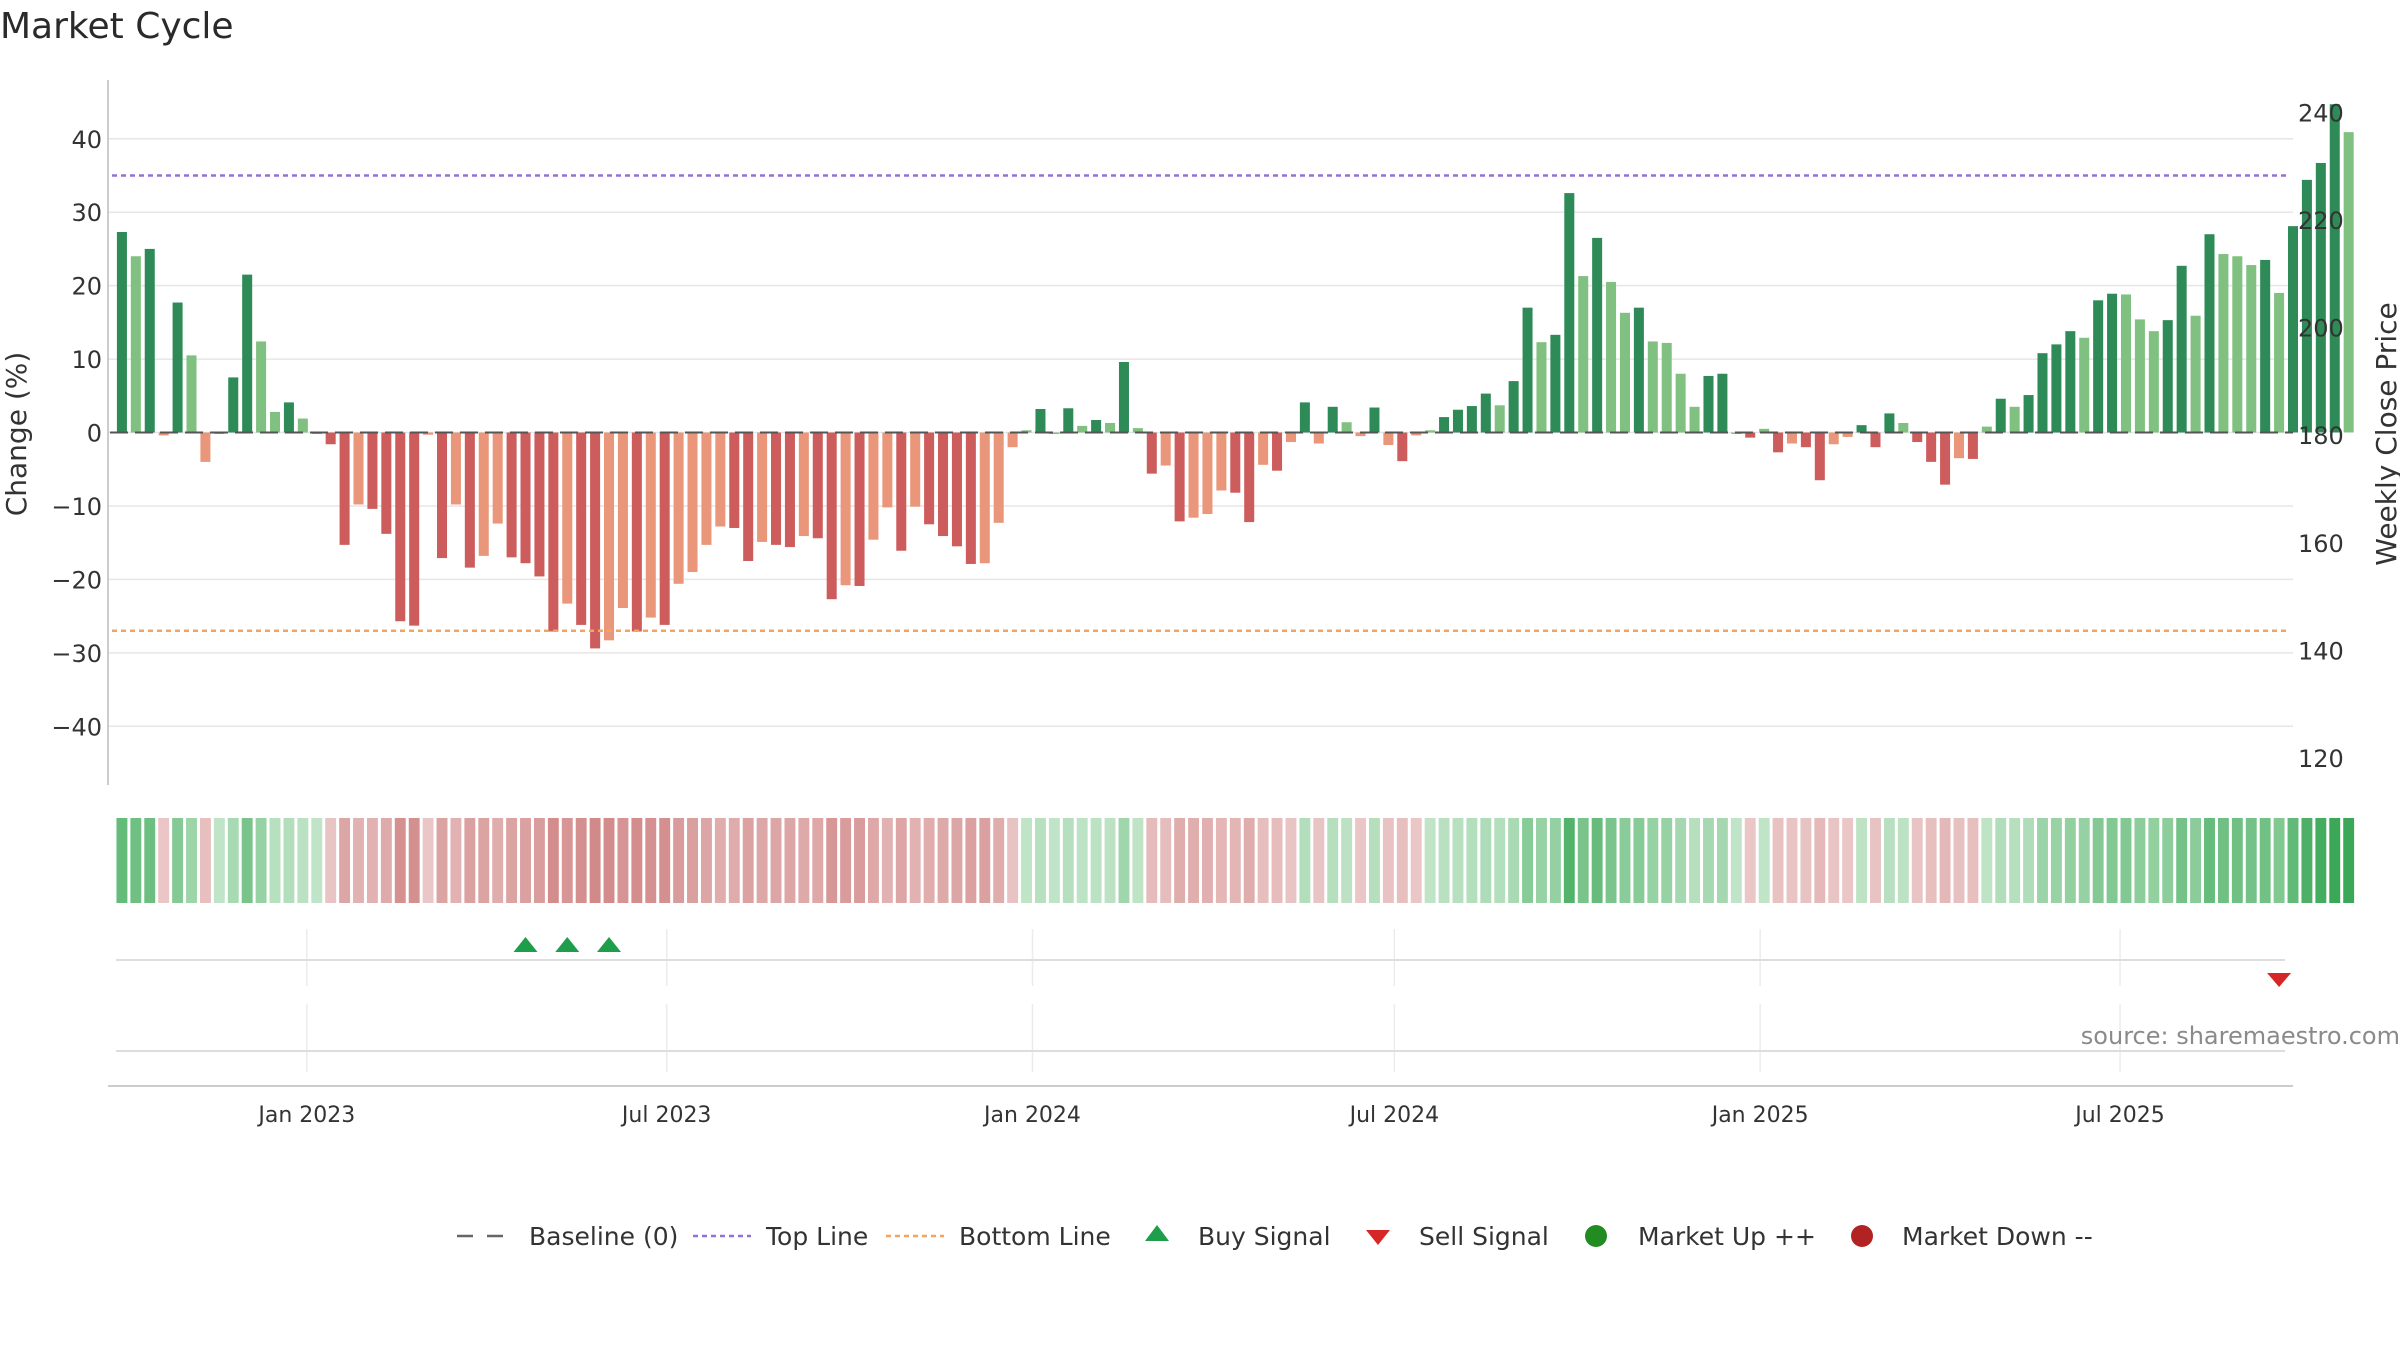 The image size is (2400, 1350). What do you see at coordinates (1759, 1115) in the screenshot?
I see `x-tick-label: Jan 2025` at bounding box center [1759, 1115].